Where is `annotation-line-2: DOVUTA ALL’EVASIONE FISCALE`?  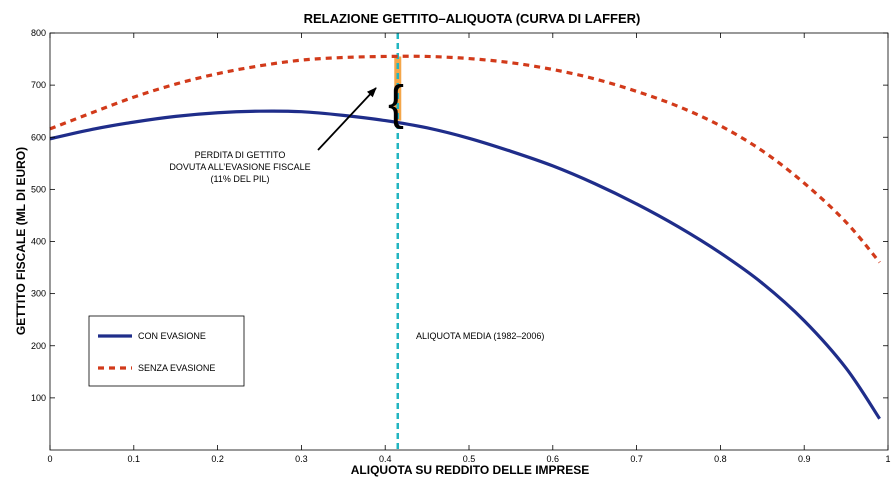 annotation-line-2: DOVUTA ALL’EVASIONE FISCALE is located at coordinates (239, 167).